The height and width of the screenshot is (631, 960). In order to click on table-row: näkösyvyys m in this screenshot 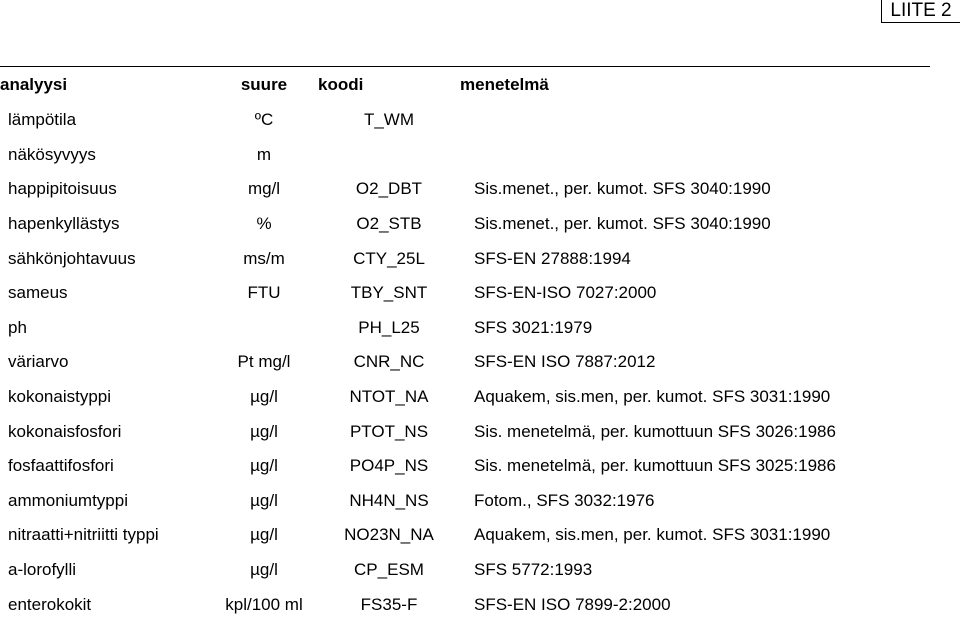, I will do `click(465, 155)`.